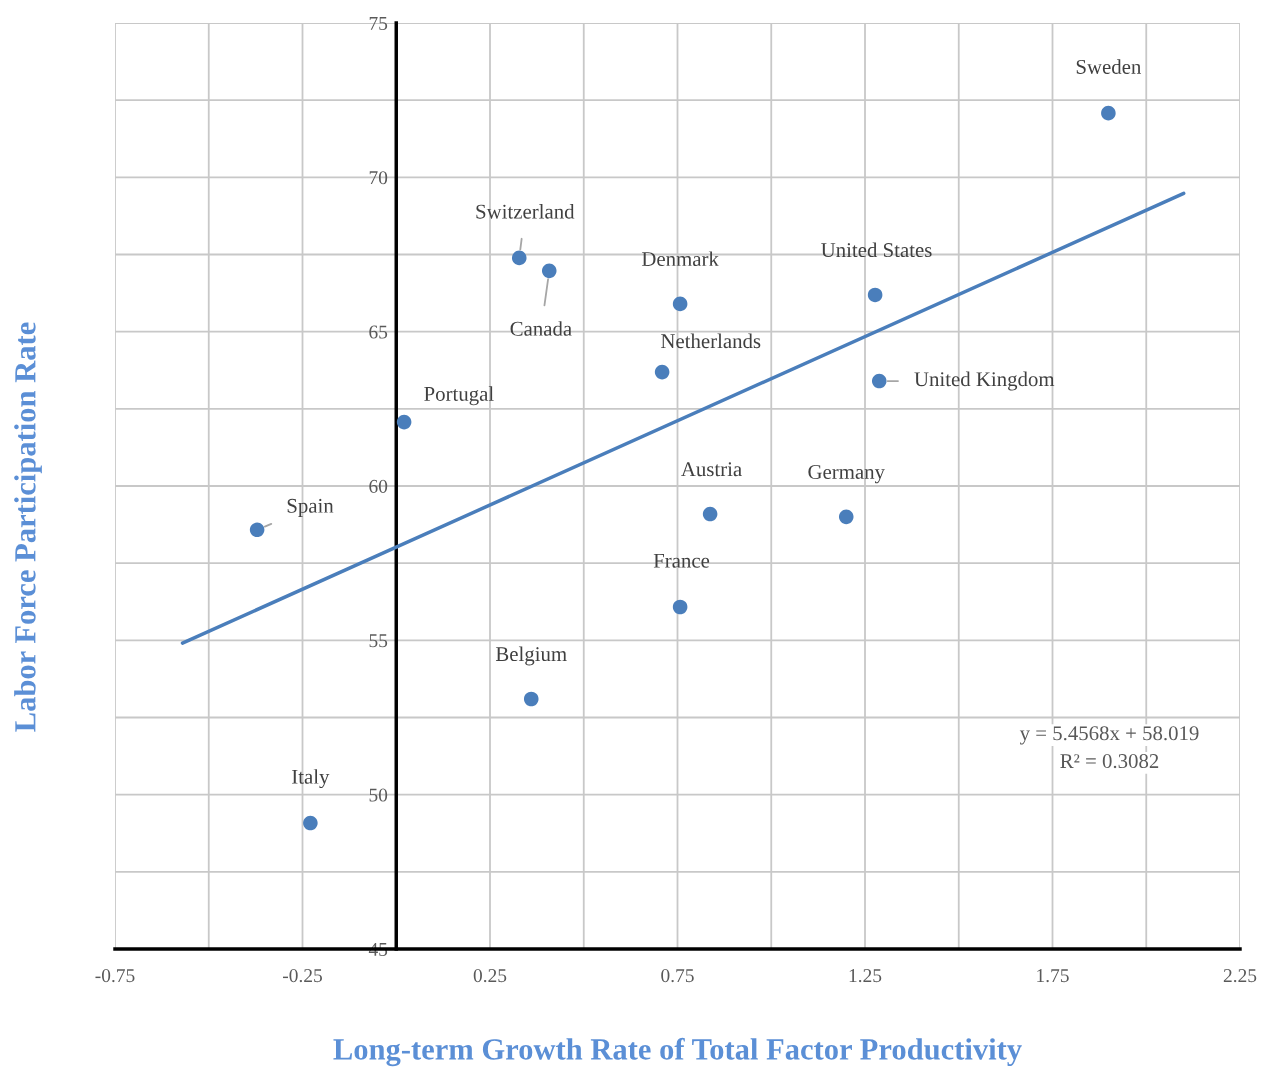 Image resolution: width=1265 pixels, height=1072 pixels. Describe the element at coordinates (311, 779) in the screenshot. I see `annotation: Italy` at that location.